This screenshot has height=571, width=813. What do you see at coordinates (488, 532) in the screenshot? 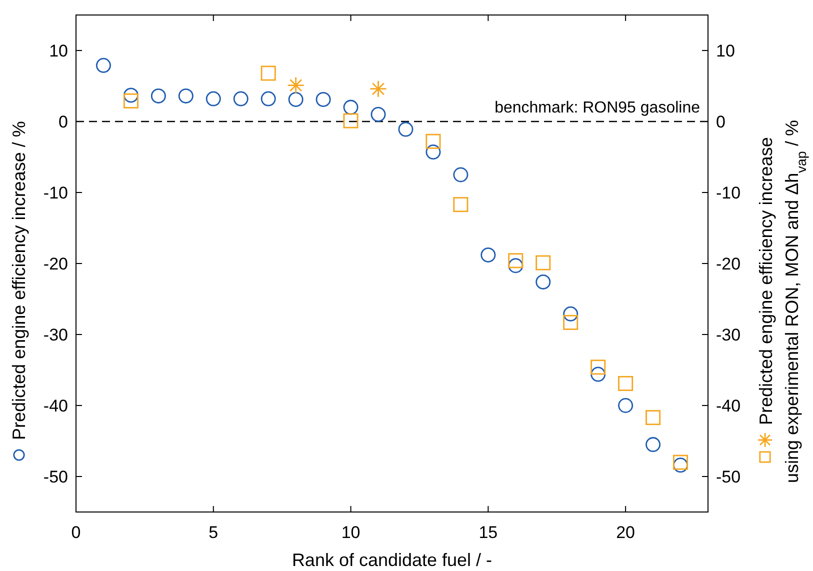
I see `x-tick-label: 15` at bounding box center [488, 532].